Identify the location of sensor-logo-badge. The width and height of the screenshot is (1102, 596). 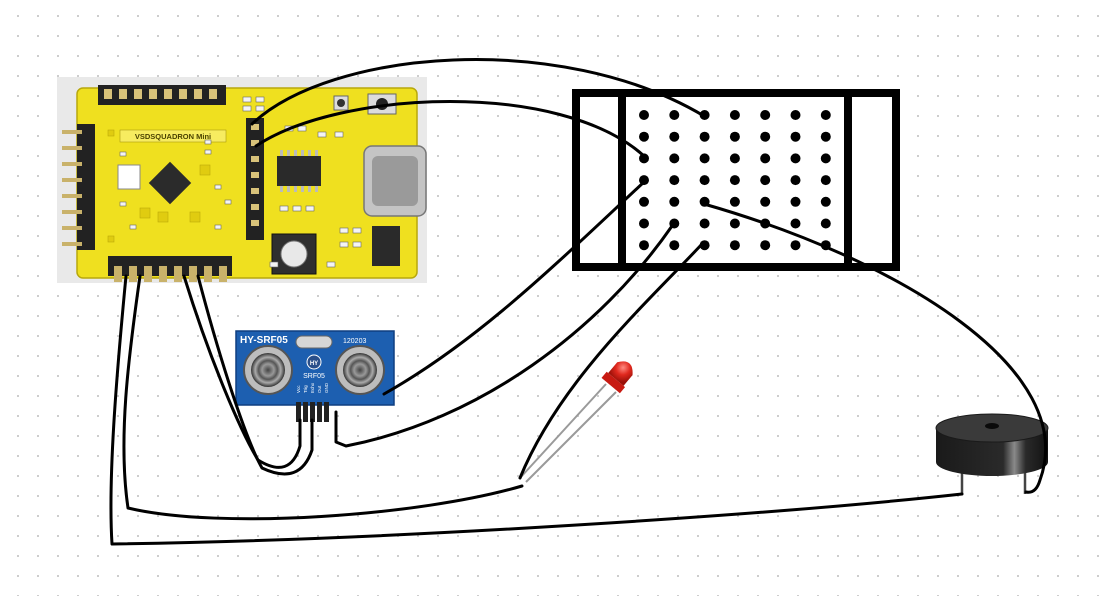
(314, 362).